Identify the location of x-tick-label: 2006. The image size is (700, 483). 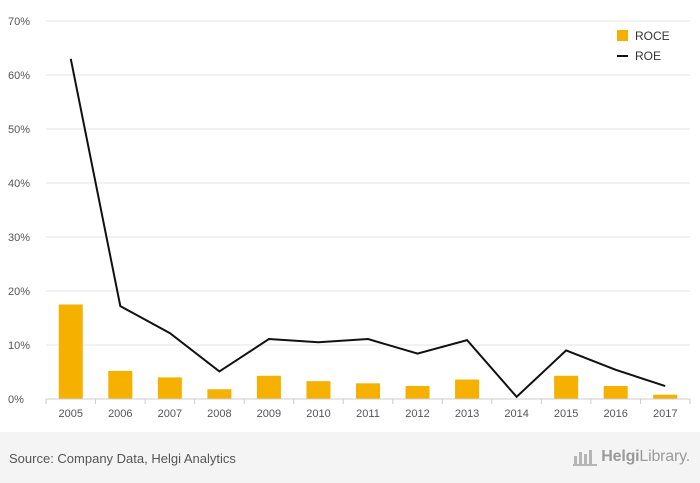
(120, 414).